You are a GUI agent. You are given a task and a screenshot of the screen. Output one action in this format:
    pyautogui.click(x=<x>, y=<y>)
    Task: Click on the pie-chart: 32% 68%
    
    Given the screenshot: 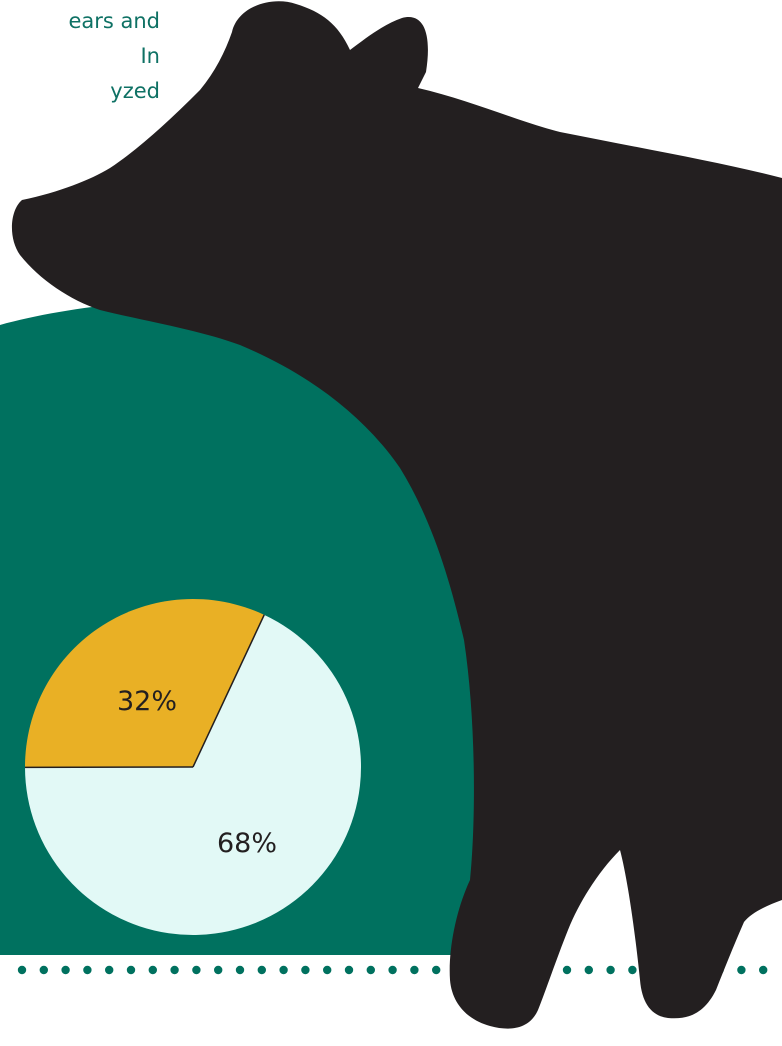 What is the action you would take?
    pyautogui.click(x=193, y=767)
    